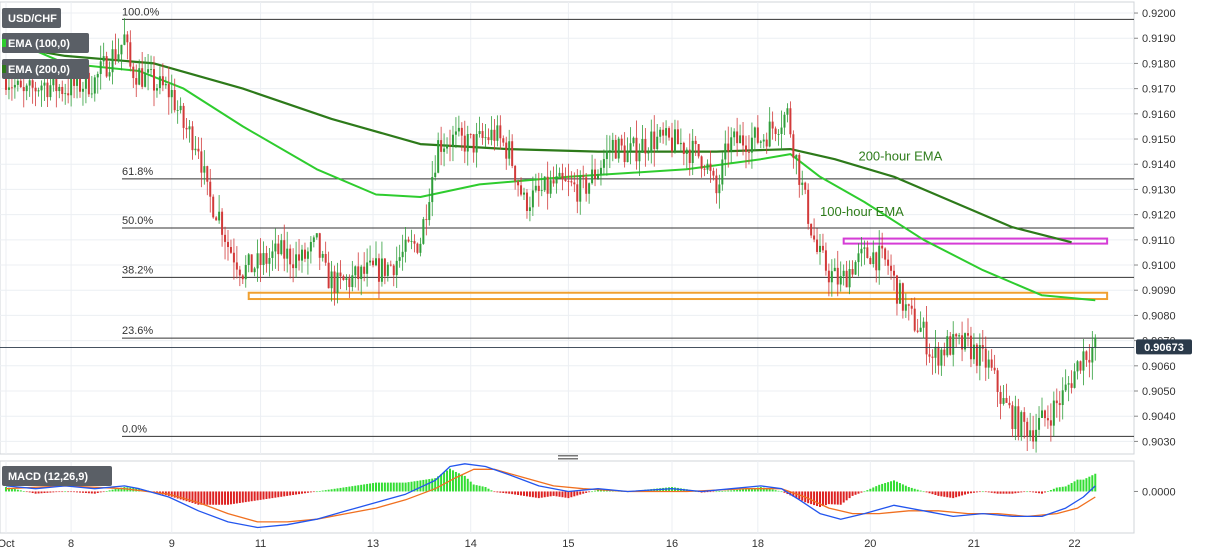 This screenshot has width=1207, height=555. What do you see at coordinates (568, 544) in the screenshot?
I see `x-tick-label: 15` at bounding box center [568, 544].